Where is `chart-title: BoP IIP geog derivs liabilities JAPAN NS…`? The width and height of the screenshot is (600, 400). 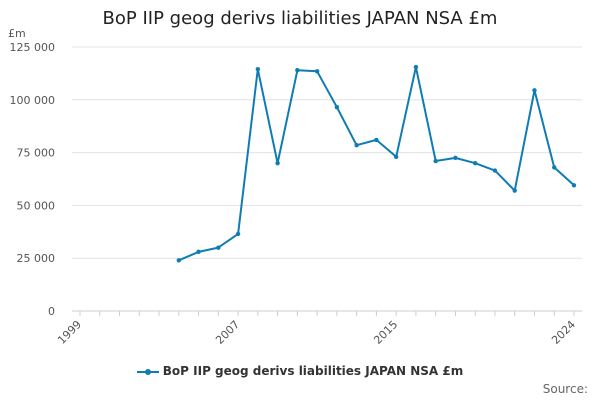 chart-title: BoP IIP geog derivs liabilities JAPAN NS… is located at coordinates (300, 18).